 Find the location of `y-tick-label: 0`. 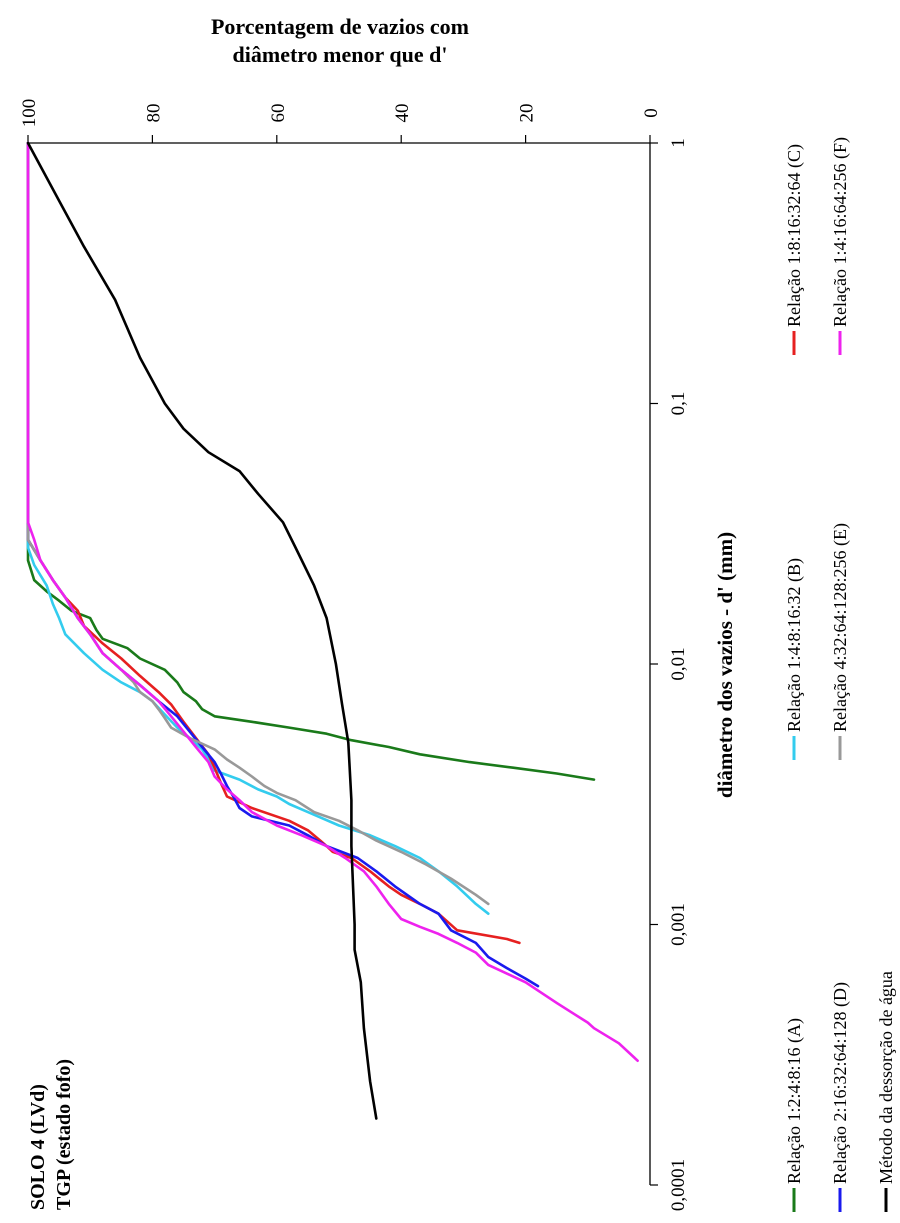

y-tick-label: 0 is located at coordinates (651, 113).